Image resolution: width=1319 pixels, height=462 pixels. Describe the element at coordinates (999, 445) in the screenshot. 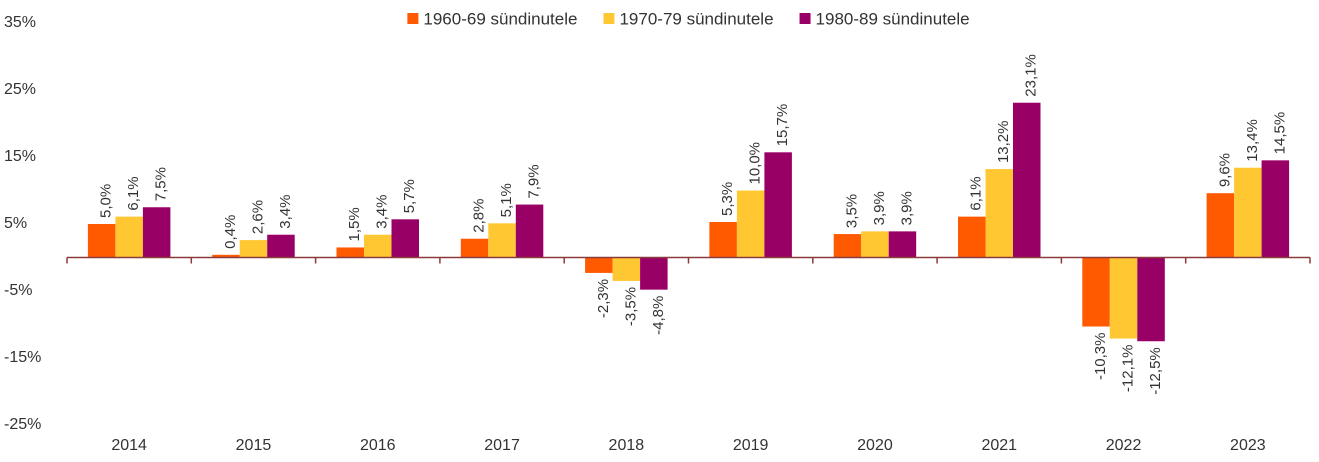

I see `x-tick-label: 2021` at that location.